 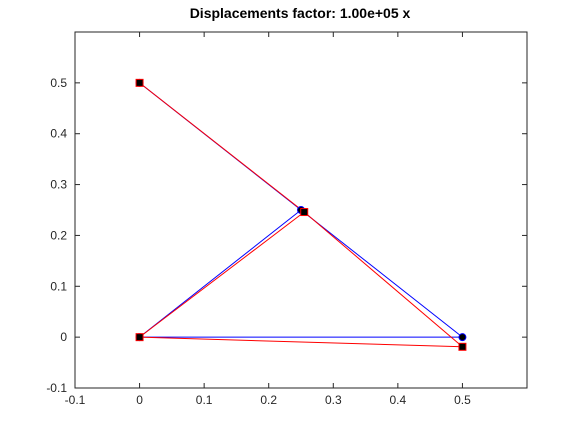 I want to click on x-tick-label: 0.2, so click(x=268, y=400).